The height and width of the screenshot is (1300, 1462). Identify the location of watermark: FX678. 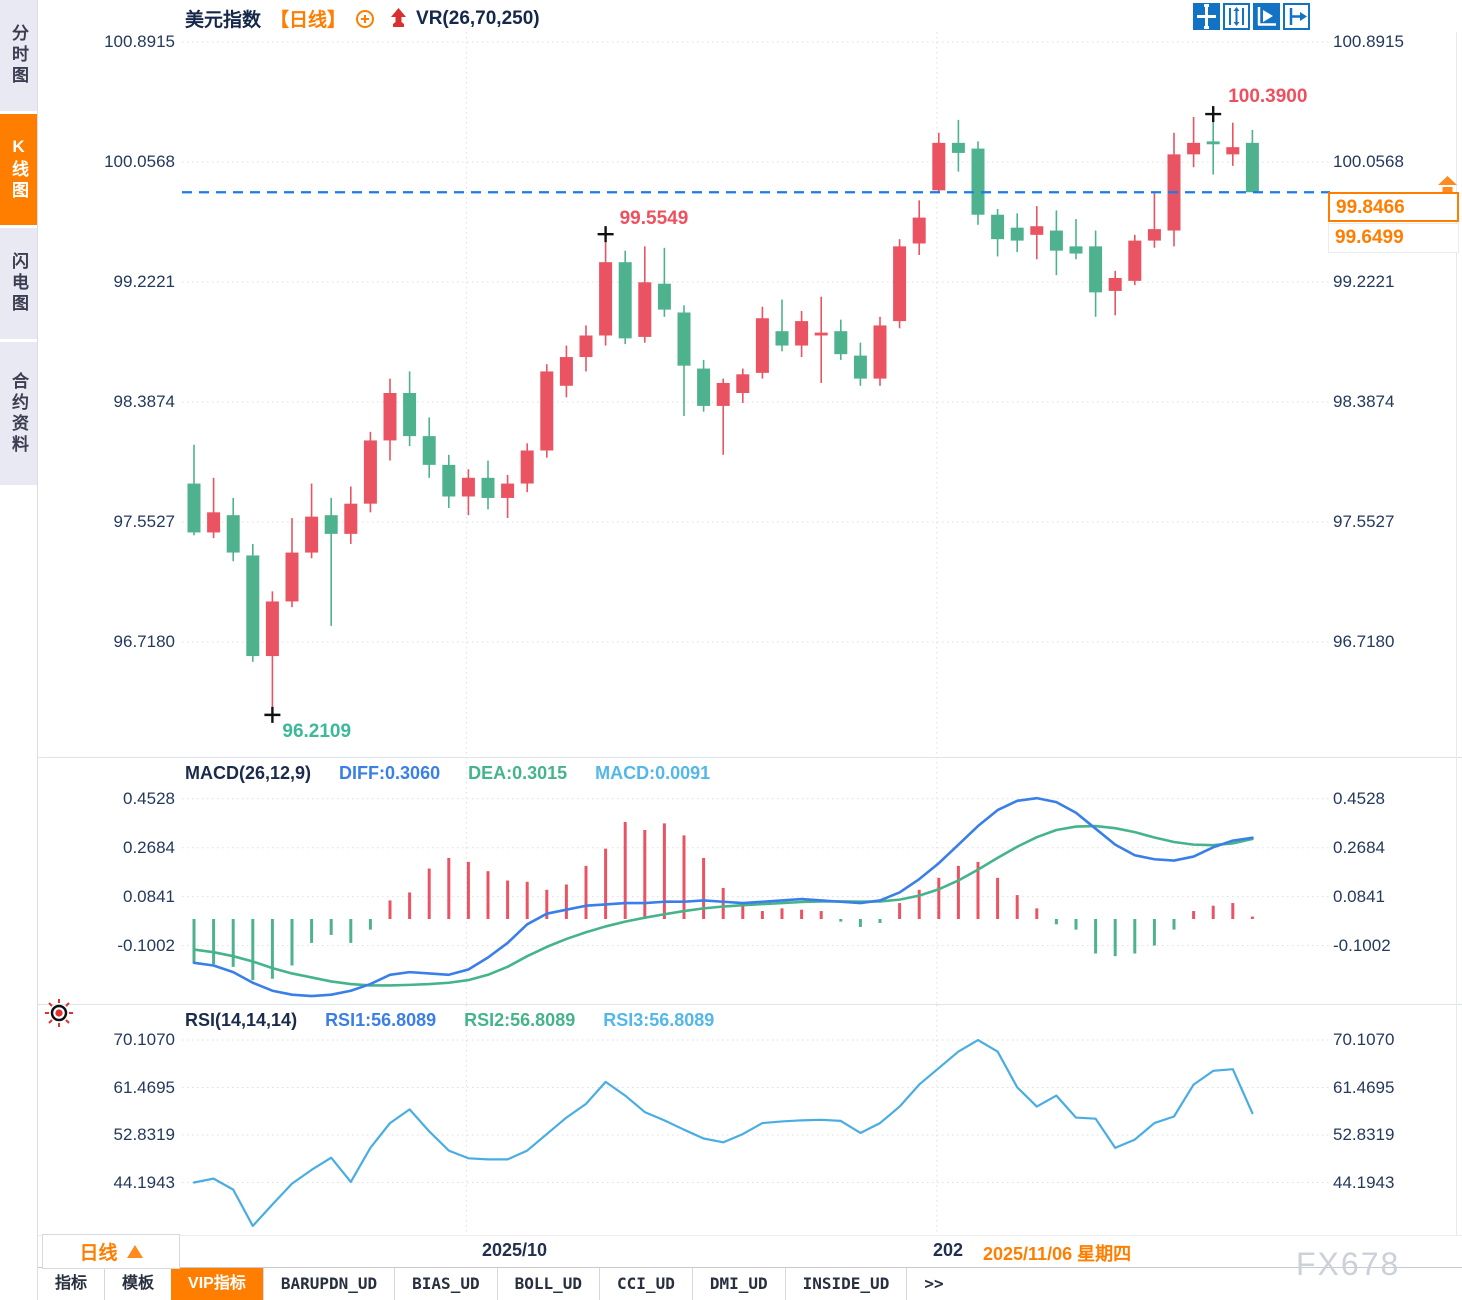
(1348, 1264).